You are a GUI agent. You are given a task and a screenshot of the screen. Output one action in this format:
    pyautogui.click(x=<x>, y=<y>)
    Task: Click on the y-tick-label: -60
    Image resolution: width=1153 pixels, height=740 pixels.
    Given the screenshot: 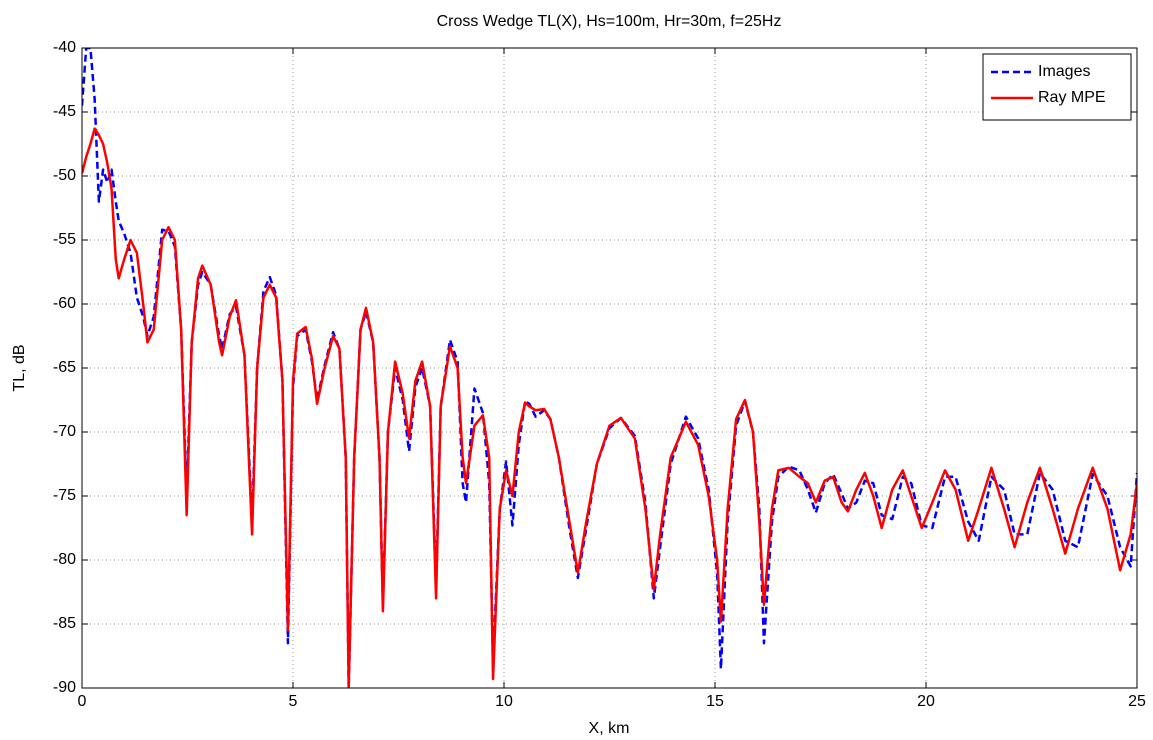 What is the action you would take?
    pyautogui.click(x=64, y=303)
    